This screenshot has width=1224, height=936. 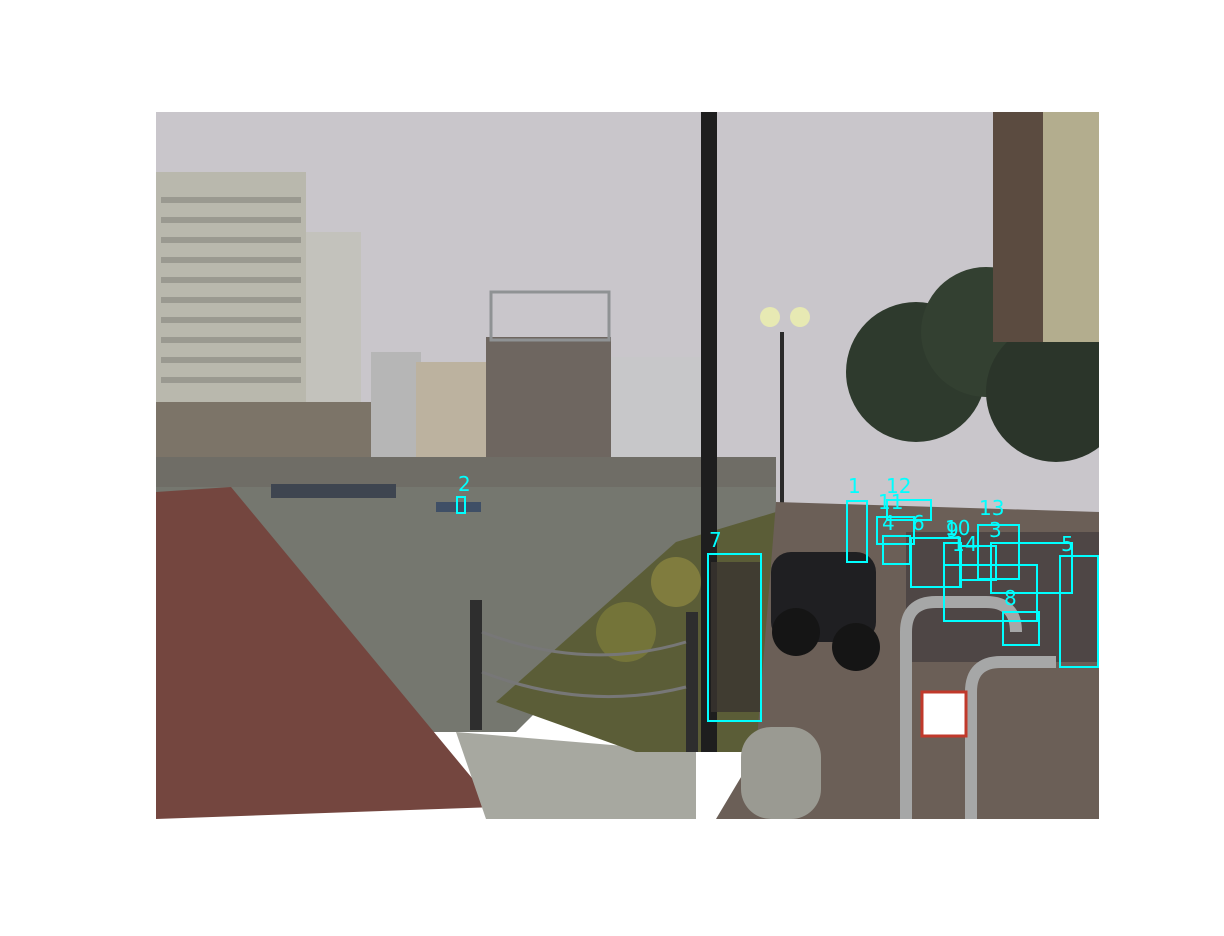 I want to click on walkway, so click(x=576, y=775).